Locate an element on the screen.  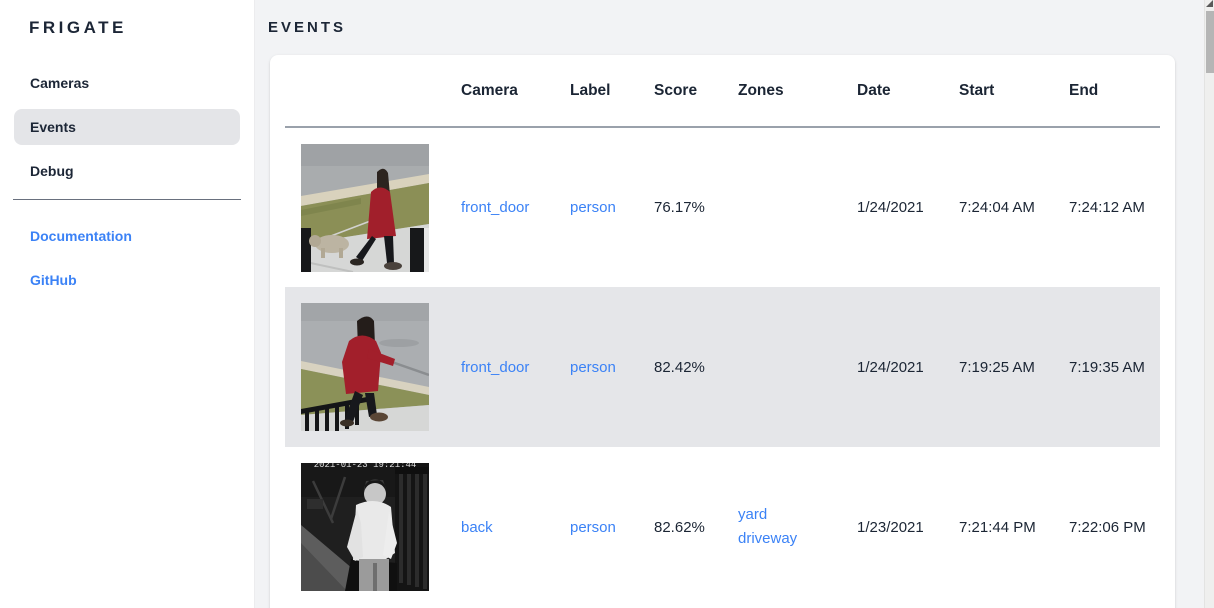
column-camera: Camera is located at coordinates (515, 91).